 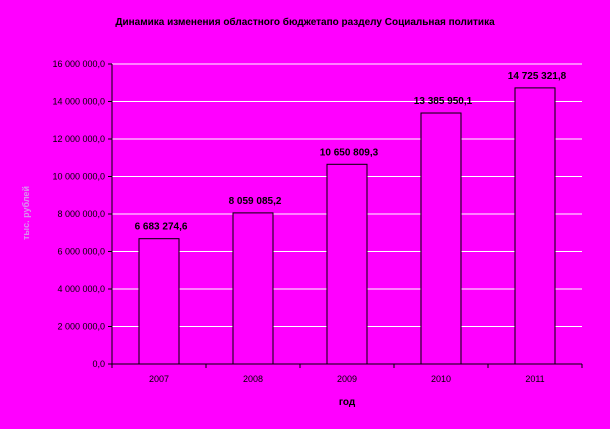 I want to click on y-axis-title: тыс. рублей, so click(x=26, y=213).